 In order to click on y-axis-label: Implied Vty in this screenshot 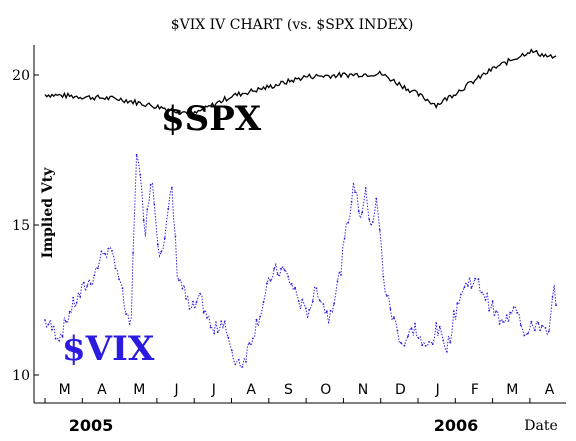, I will do `click(48, 213)`.